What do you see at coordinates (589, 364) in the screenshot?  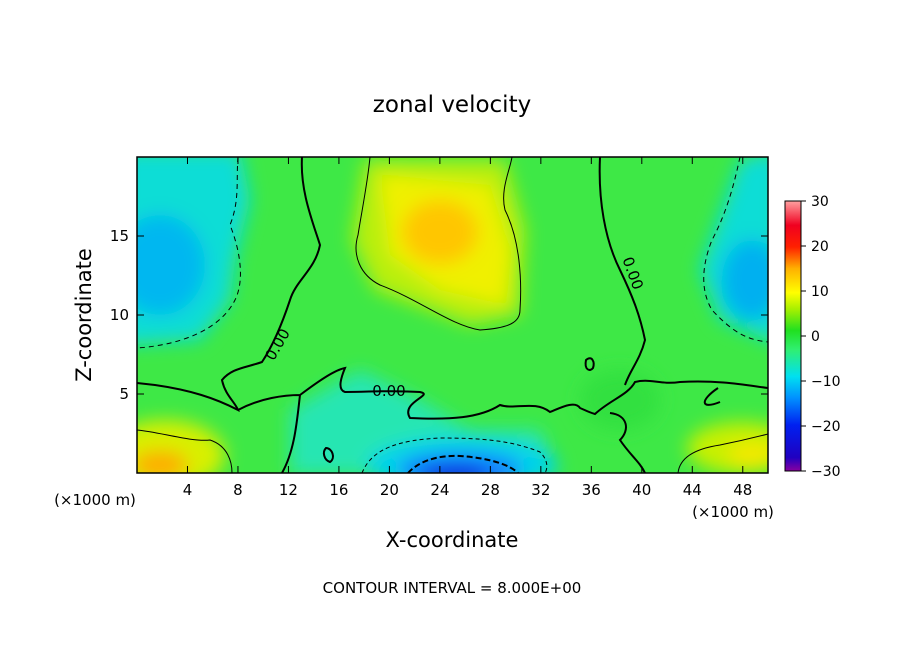 I see `zero-contour-small-loop` at bounding box center [589, 364].